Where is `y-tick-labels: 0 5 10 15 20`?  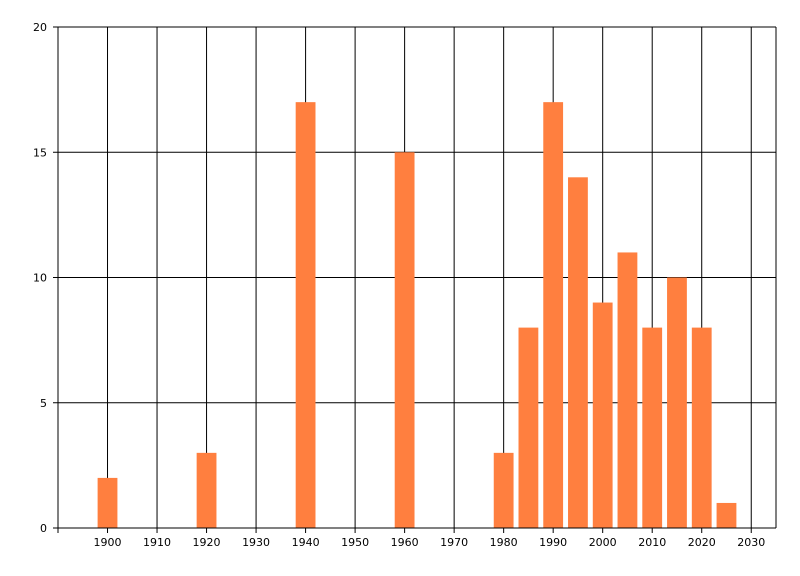
y-tick-labels: 0 5 10 15 20 is located at coordinates (40, 278).